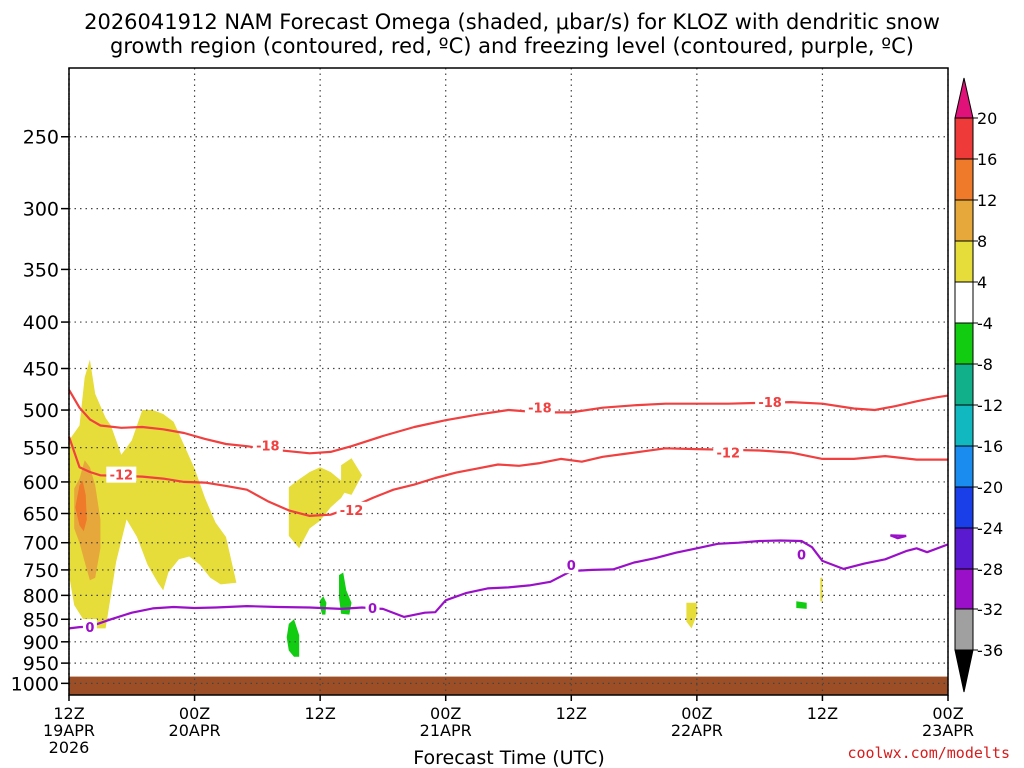 The width and height of the screenshot is (1024, 768). I want to click on y-tick-label: 800, so click(41, 596).